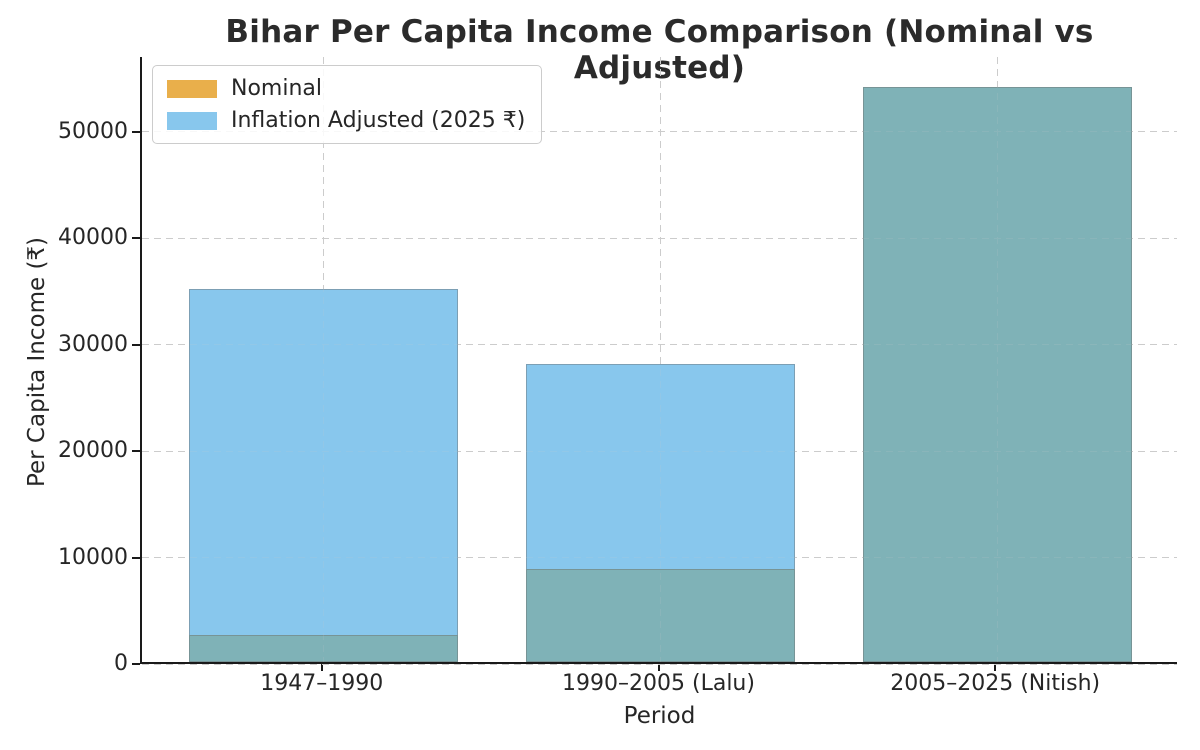 The image size is (1200, 750). What do you see at coordinates (192, 88) in the screenshot?
I see `legend-swatch-nominal` at bounding box center [192, 88].